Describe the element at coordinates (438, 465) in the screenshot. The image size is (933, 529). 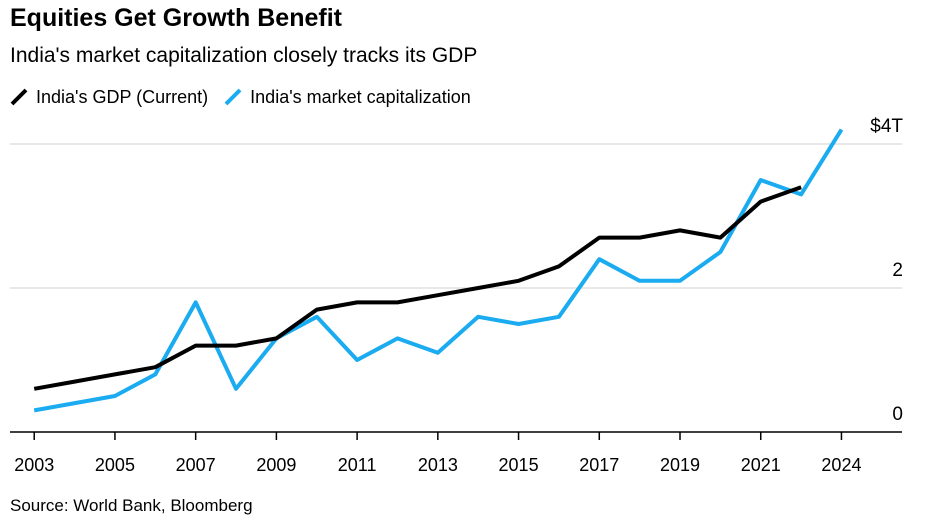
I see `x-tick-label: 2013` at that location.